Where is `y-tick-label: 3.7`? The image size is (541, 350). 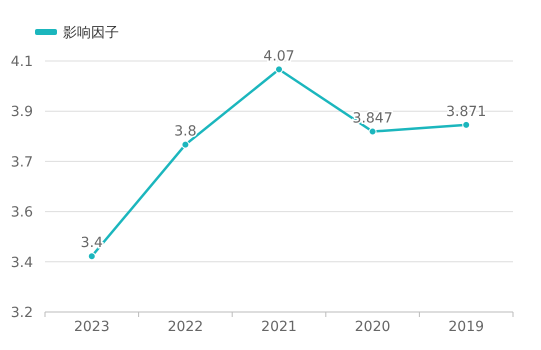 y-tick-label: 3.7 is located at coordinates (21, 162).